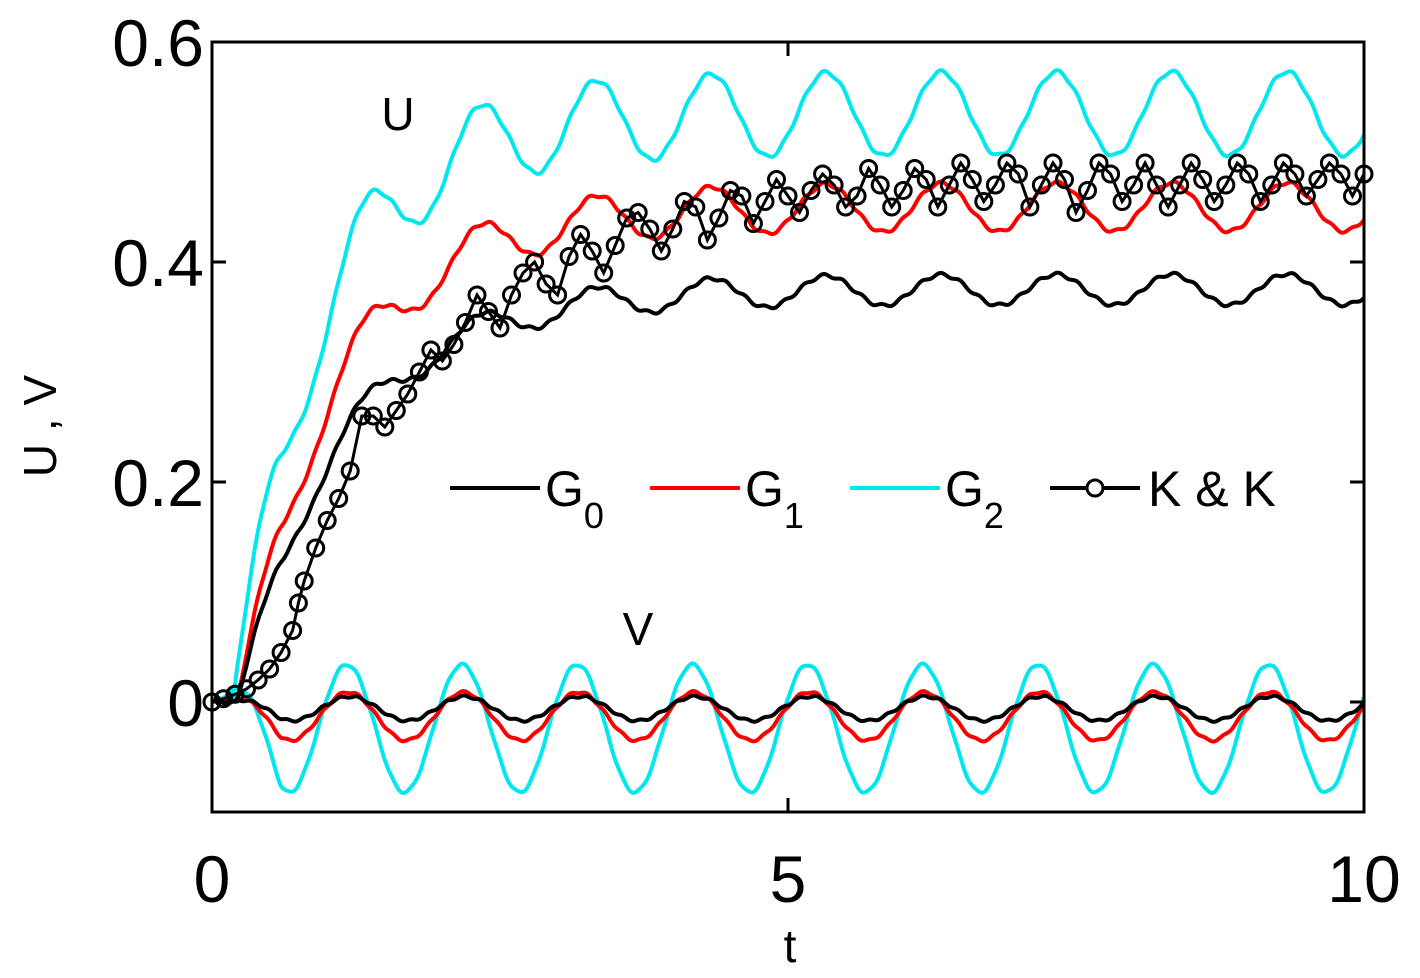  What do you see at coordinates (40, 426) in the screenshot?
I see `y-axis-label: U , V` at bounding box center [40, 426].